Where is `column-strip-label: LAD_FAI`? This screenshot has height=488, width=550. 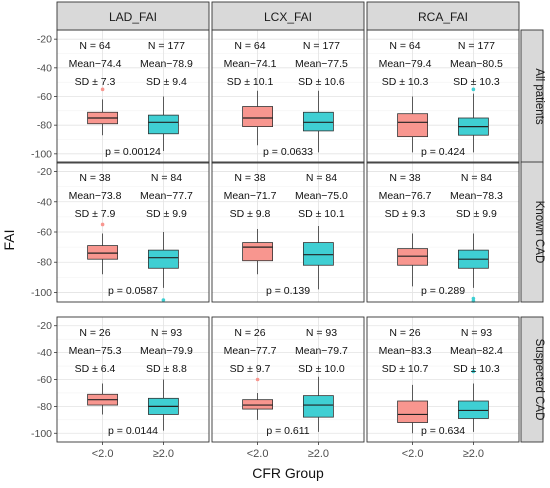
column-strip-label: LAD_FAI is located at coordinates (133, 17).